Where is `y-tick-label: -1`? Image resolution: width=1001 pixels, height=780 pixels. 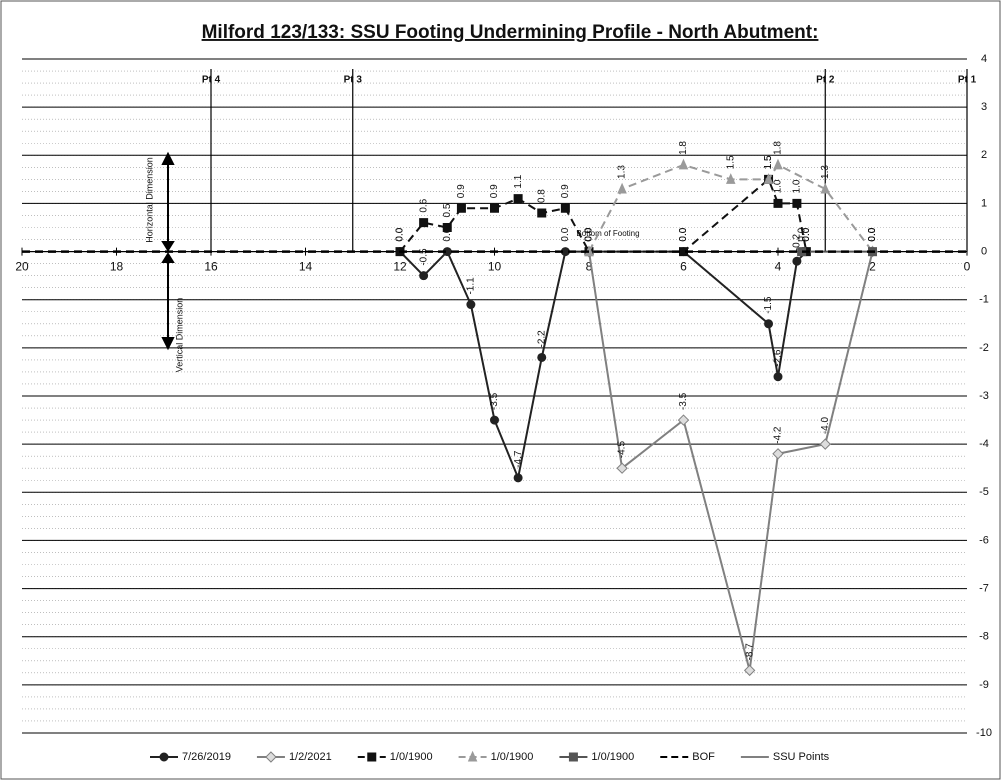 y-tick-label: -1 is located at coordinates (984, 300).